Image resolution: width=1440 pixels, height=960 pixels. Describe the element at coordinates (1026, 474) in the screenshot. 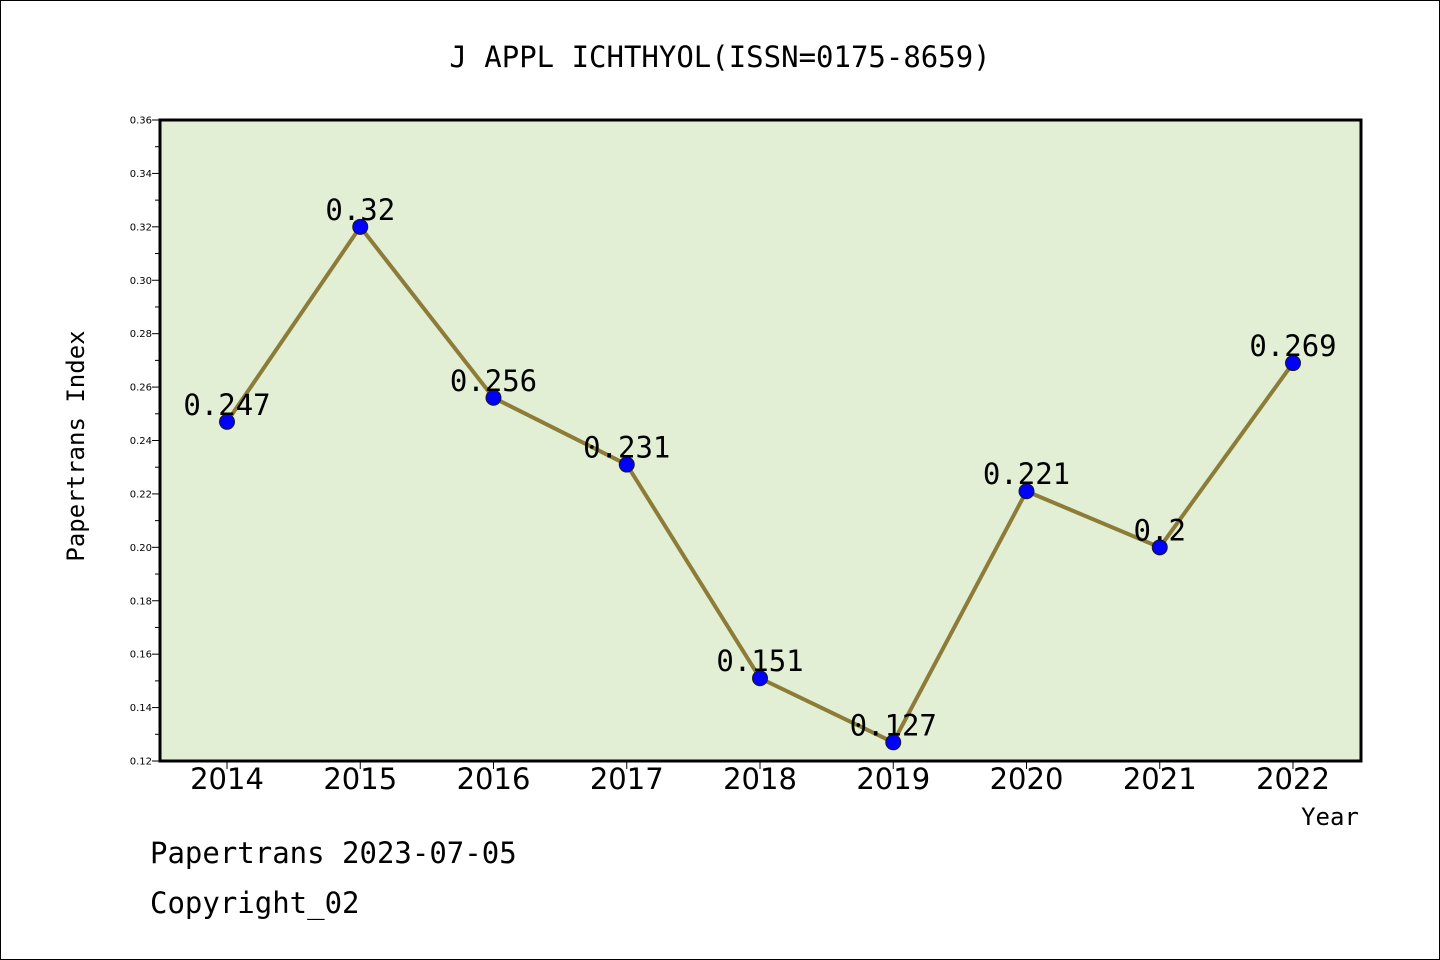

I see `data-label: 0.221` at that location.